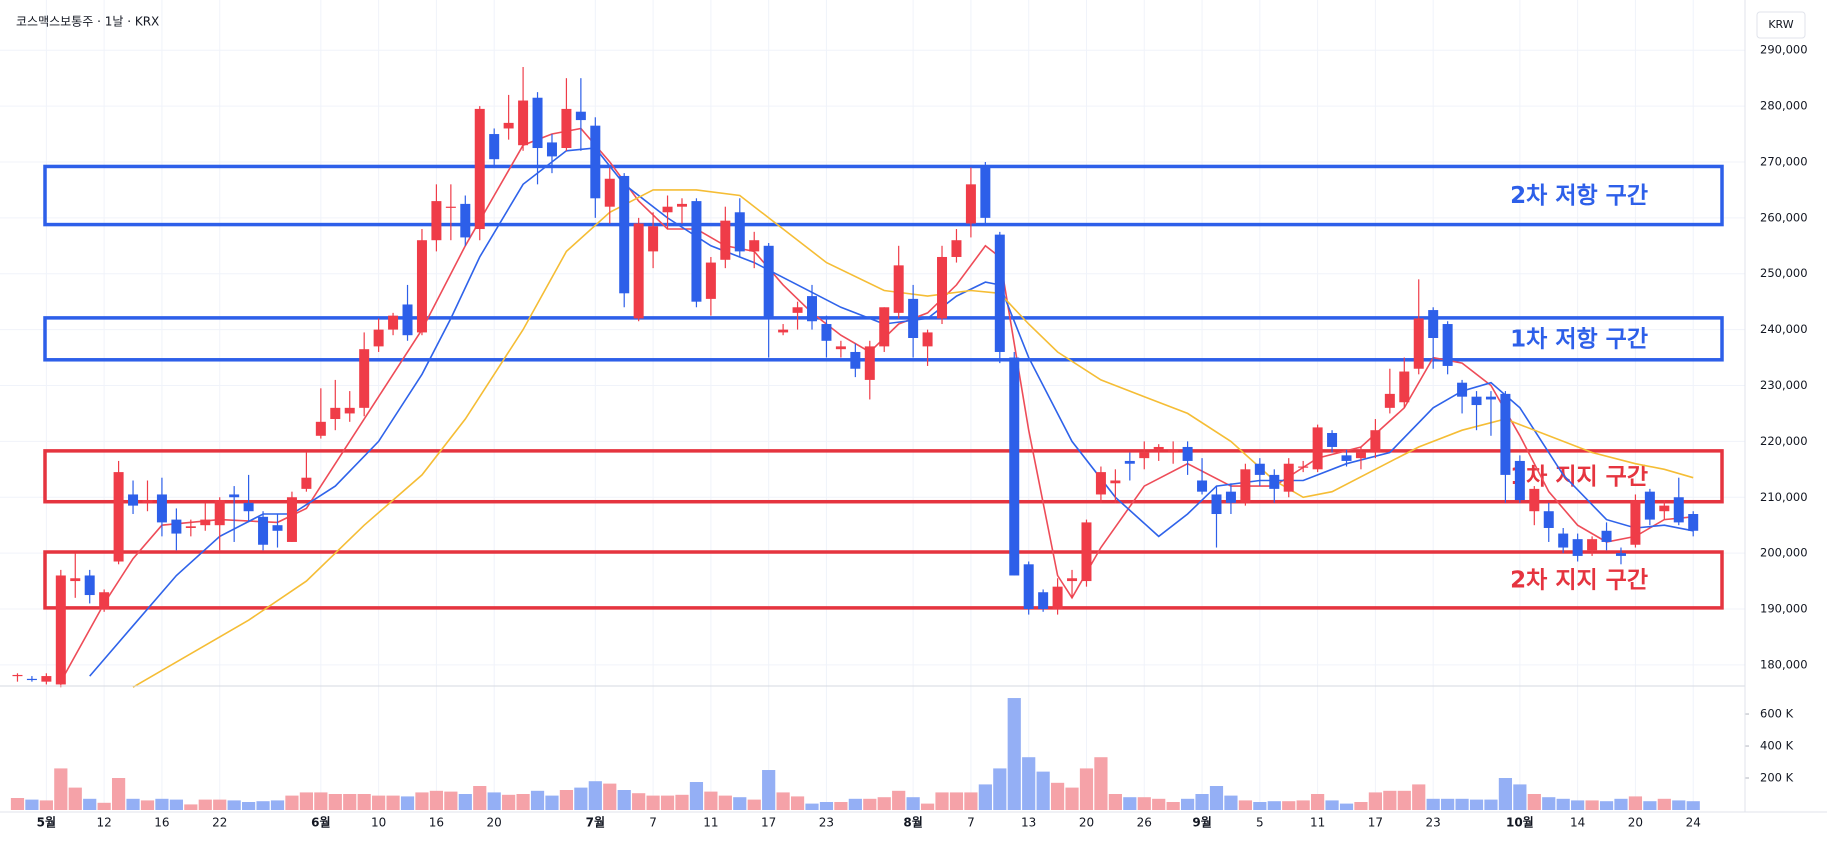 The width and height of the screenshot is (1827, 851). Describe the element at coordinates (219, 823) in the screenshot. I see `x-tick-label: 22` at that location.